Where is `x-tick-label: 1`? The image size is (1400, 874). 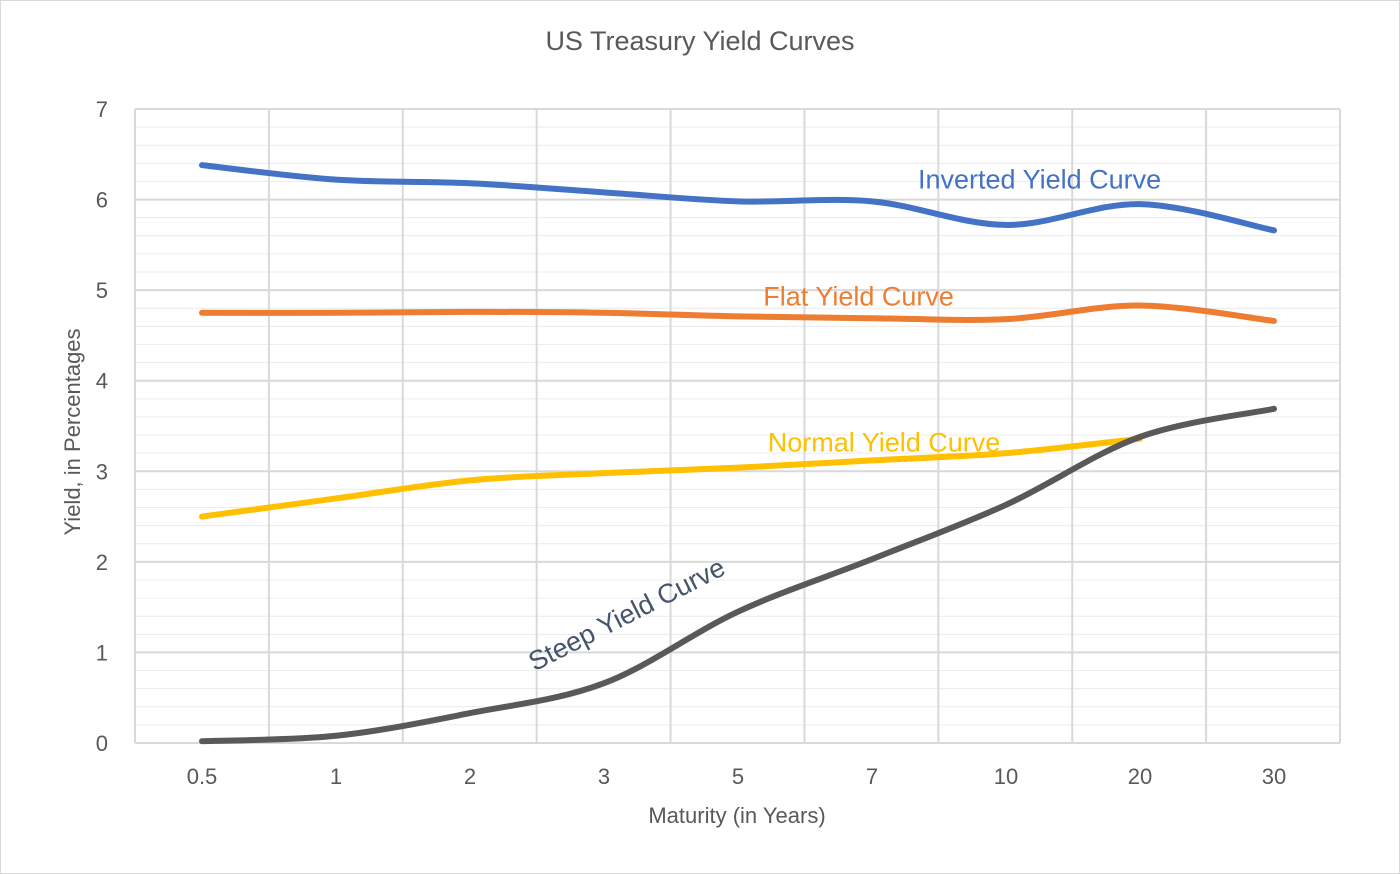
x-tick-label: 1 is located at coordinates (336, 776).